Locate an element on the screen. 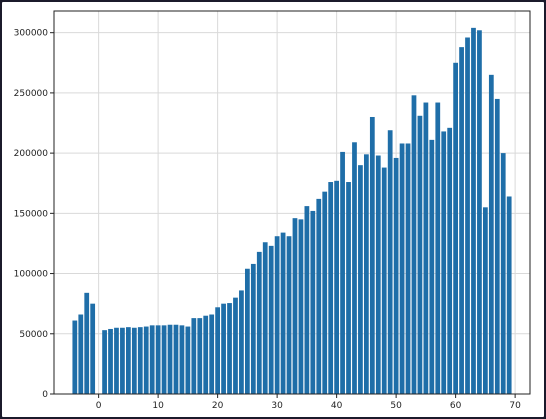  y-tick-label-2: 100000 is located at coordinates (31, 275).